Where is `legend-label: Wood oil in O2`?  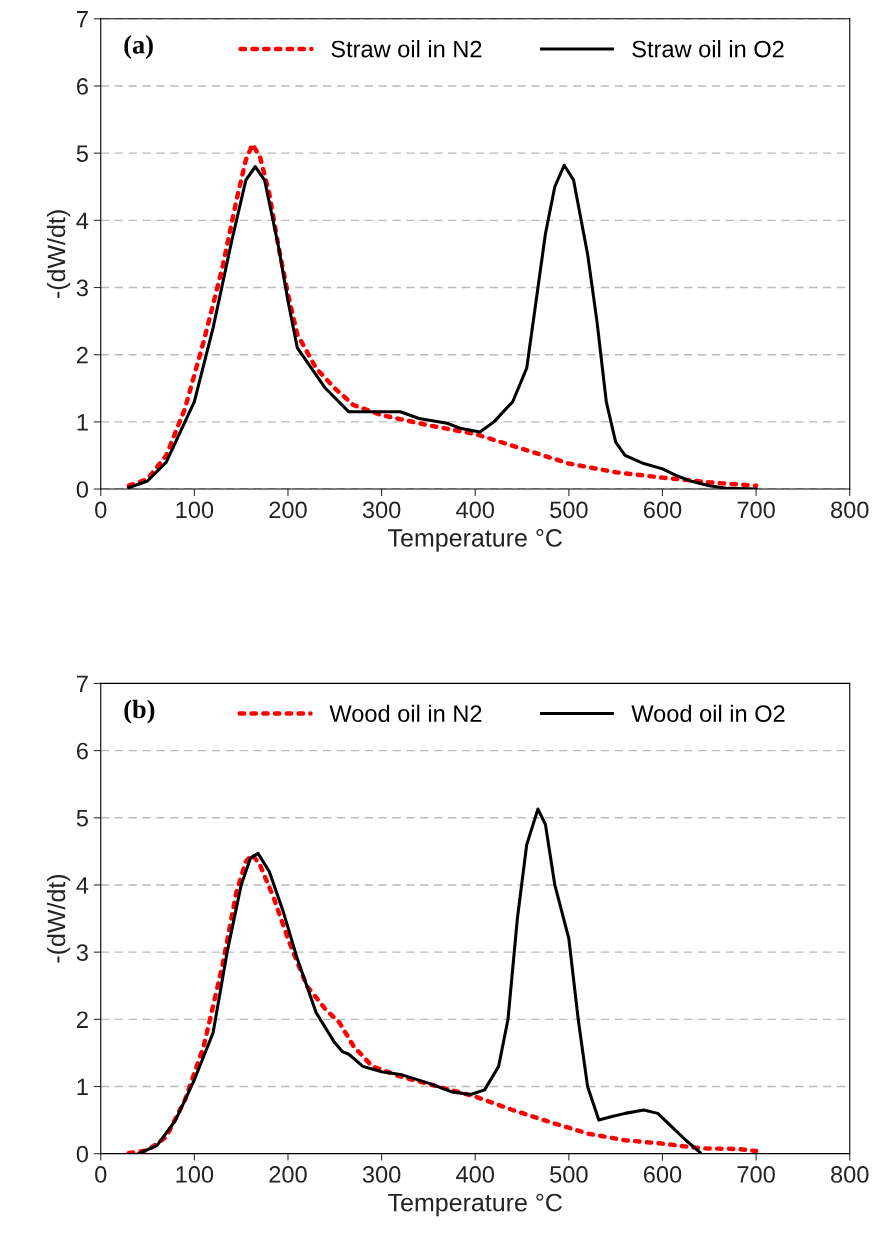
legend-label: Wood oil in O2 is located at coordinates (708, 713).